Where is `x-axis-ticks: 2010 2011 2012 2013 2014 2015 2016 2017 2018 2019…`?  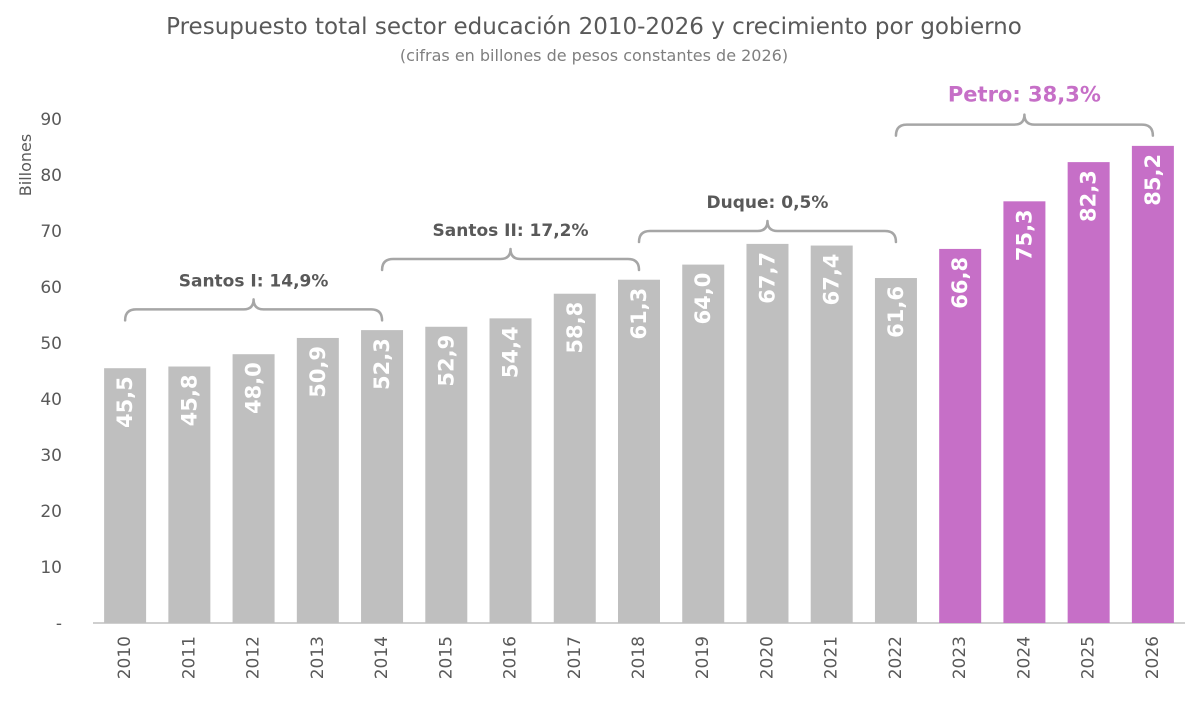 x-axis-ticks: 2010 2011 2012 2013 2014 2015 2016 2017 2018 2019… is located at coordinates (639, 657).